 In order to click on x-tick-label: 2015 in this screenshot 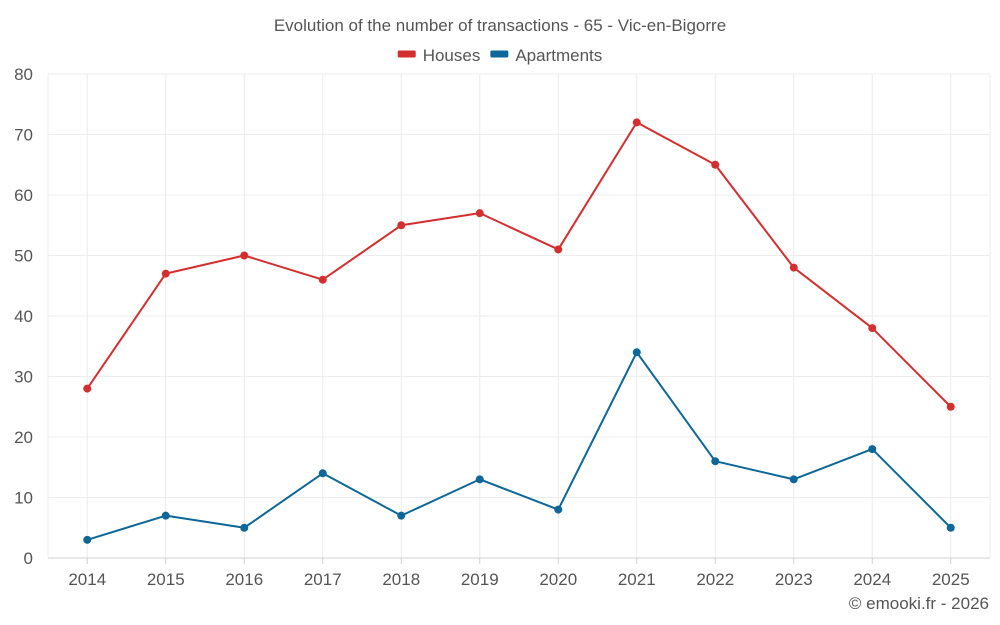, I will do `click(166, 579)`.